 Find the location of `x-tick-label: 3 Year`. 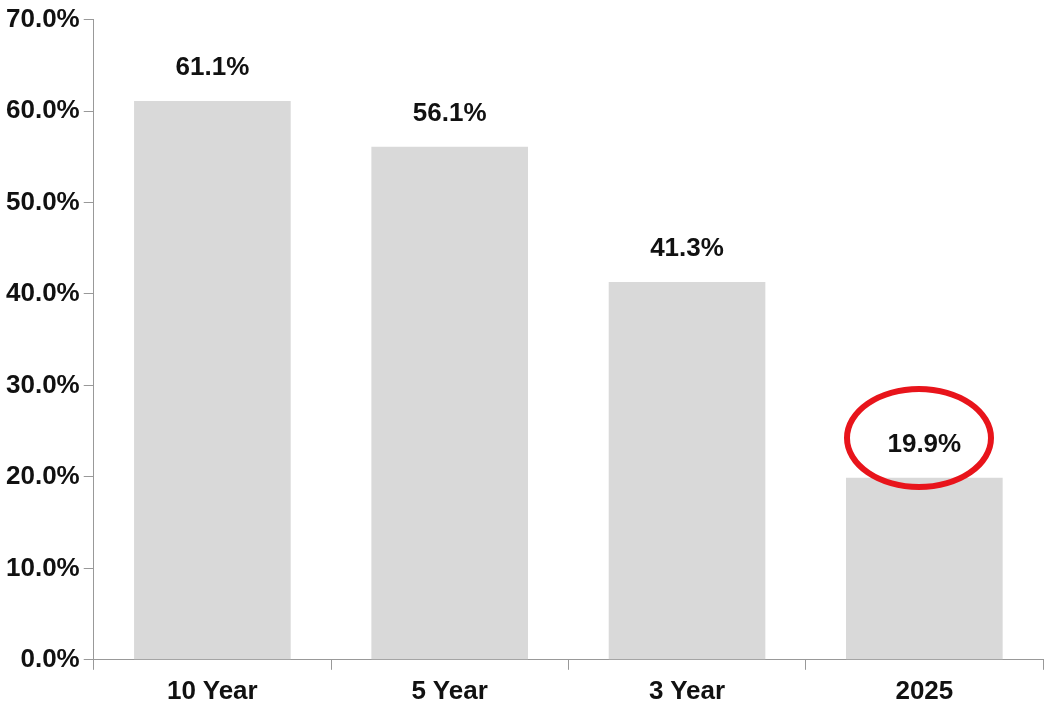

x-tick-label: 3 Year is located at coordinates (687, 689).